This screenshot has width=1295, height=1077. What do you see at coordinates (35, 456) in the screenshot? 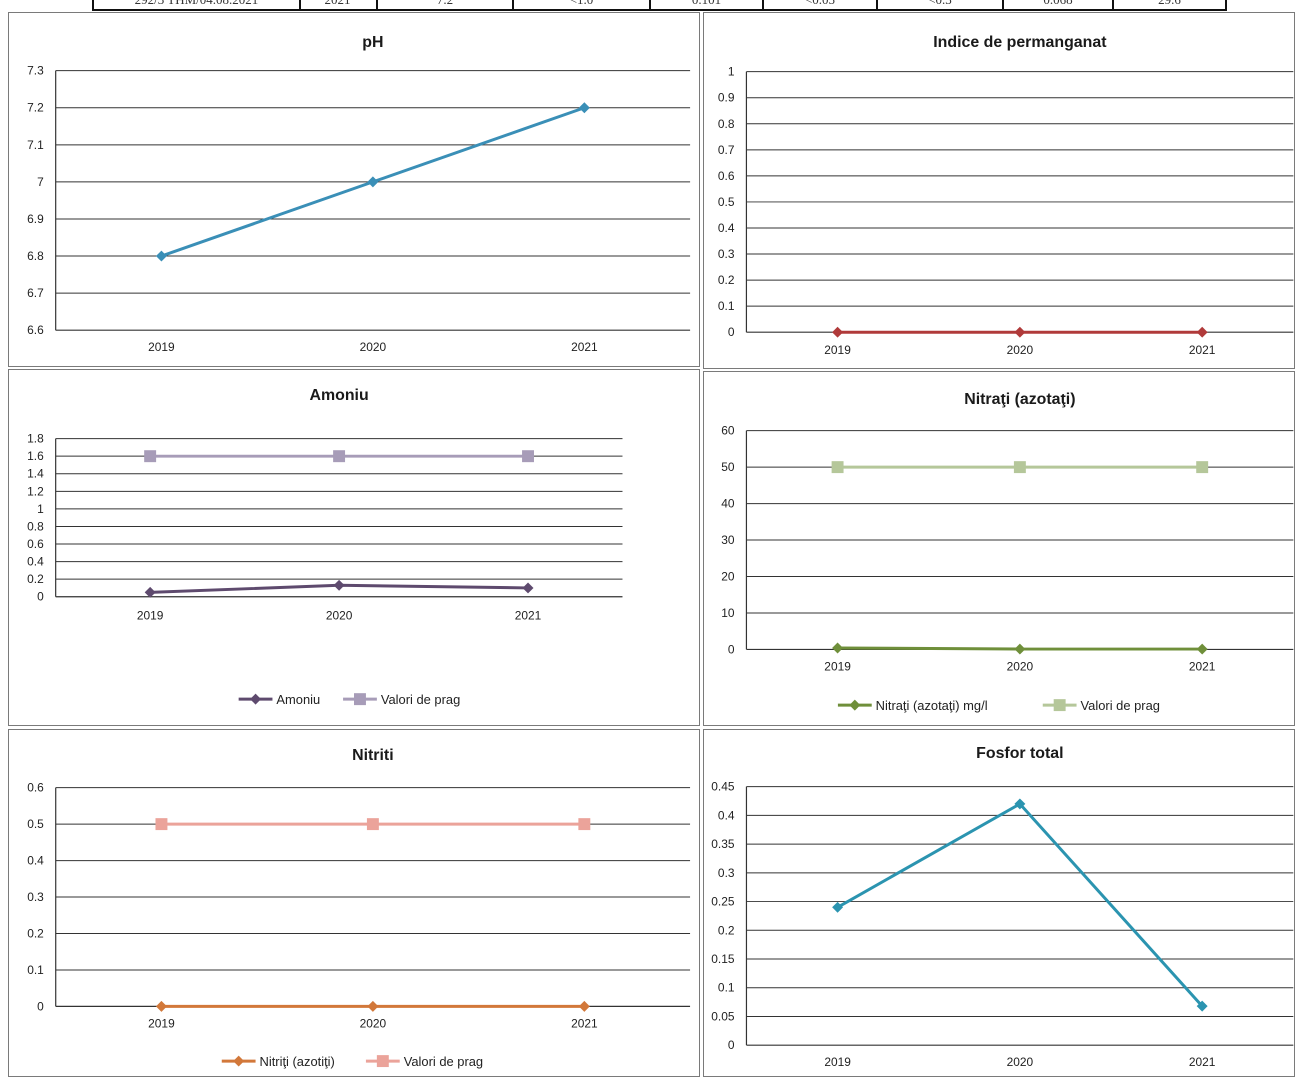
I see `y-tick-label: 1.6` at bounding box center [35, 456].